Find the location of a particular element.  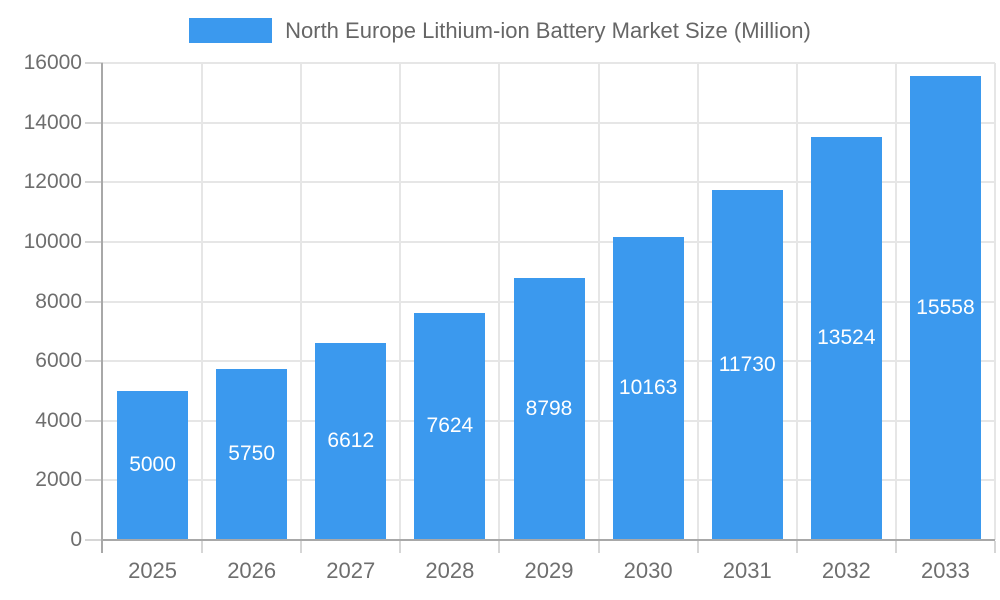

bar: 7624 is located at coordinates (450, 426).